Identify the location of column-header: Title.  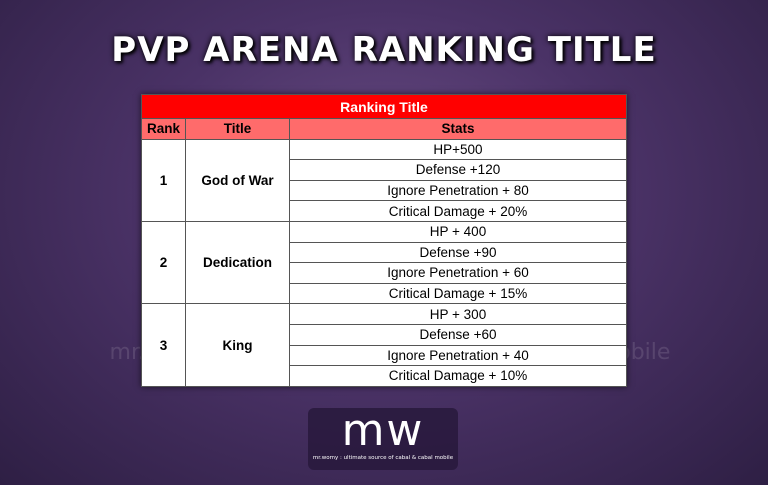
(237, 129).